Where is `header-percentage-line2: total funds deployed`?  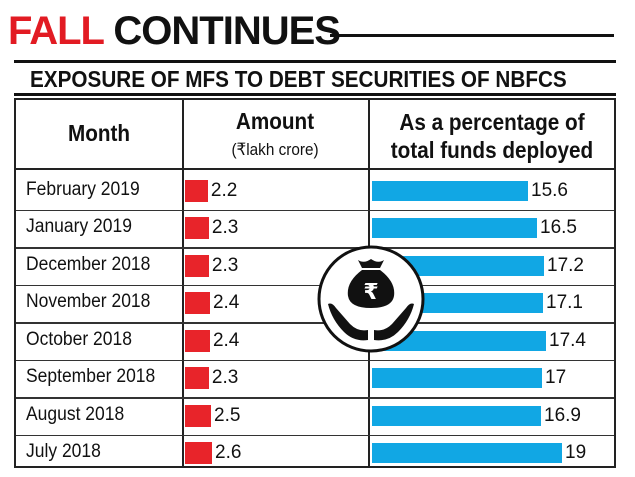
header-percentage-line2: total funds deployed is located at coordinates (492, 150).